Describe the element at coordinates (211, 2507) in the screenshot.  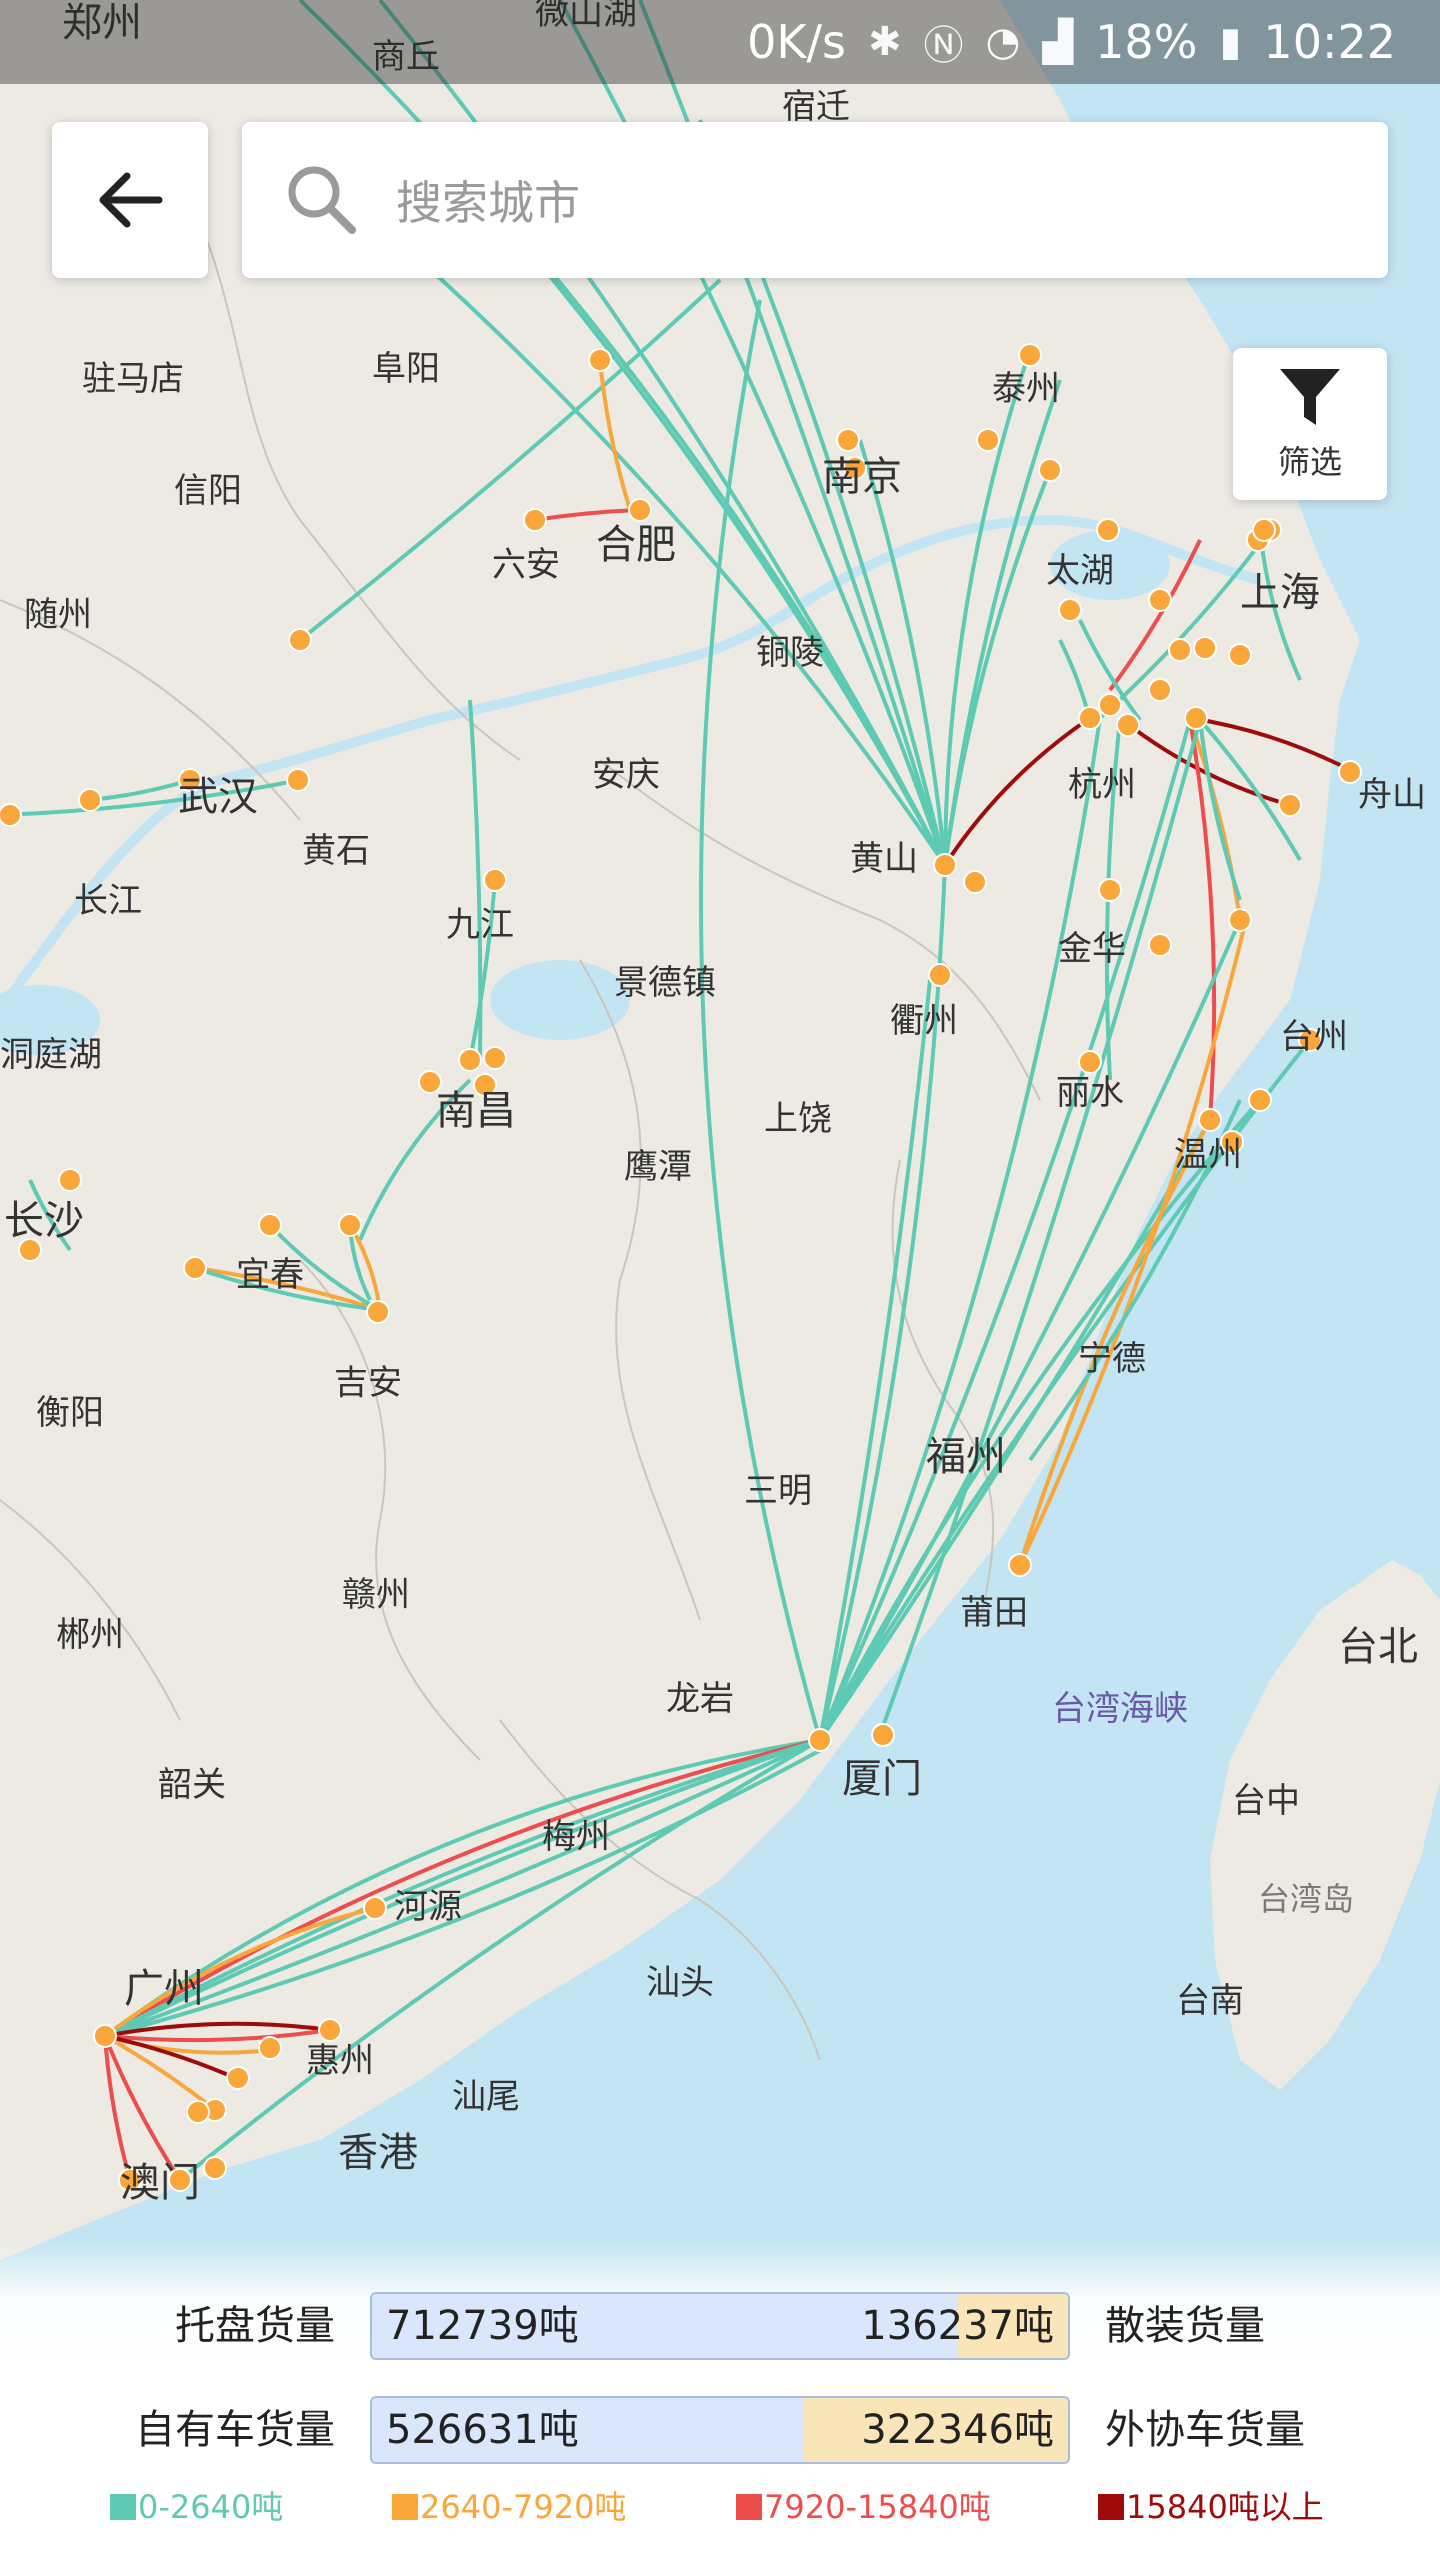
I see `legend-label: 0-2640吨` at that location.